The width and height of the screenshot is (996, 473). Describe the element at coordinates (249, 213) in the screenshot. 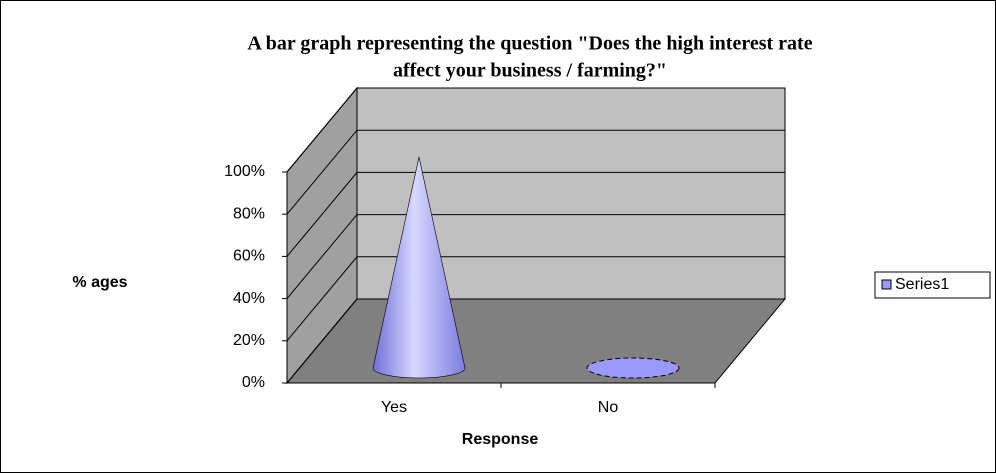

I see `y-tick-label: 80%` at that location.